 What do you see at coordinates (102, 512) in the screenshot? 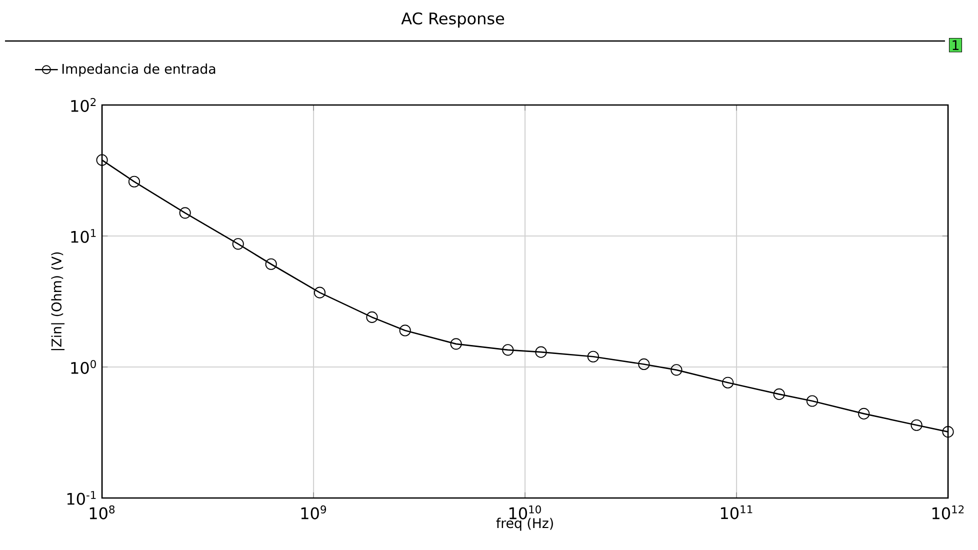
I see `x-tick-label: 10$^{8}$` at bounding box center [102, 512].